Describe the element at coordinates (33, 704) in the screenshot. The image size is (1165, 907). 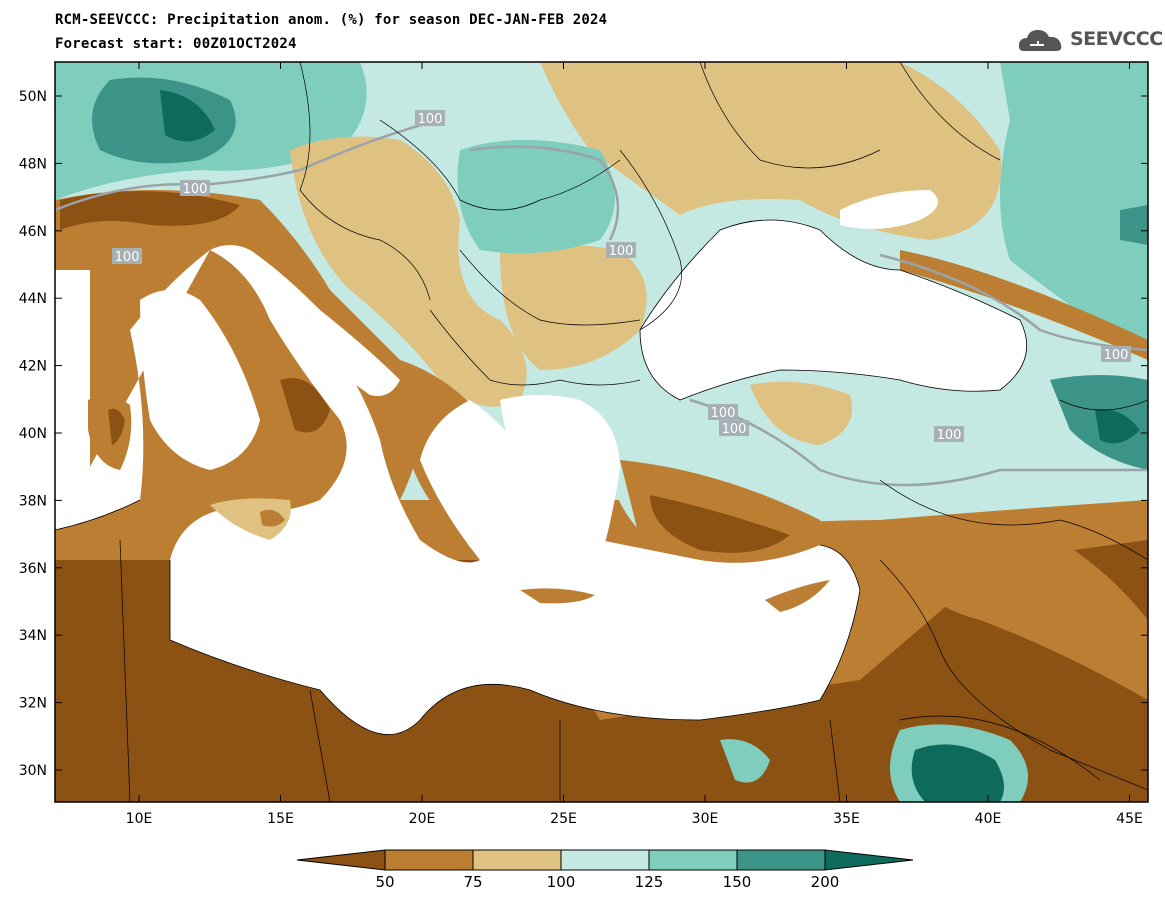
I see `lat-tick-label: 32N` at that location.